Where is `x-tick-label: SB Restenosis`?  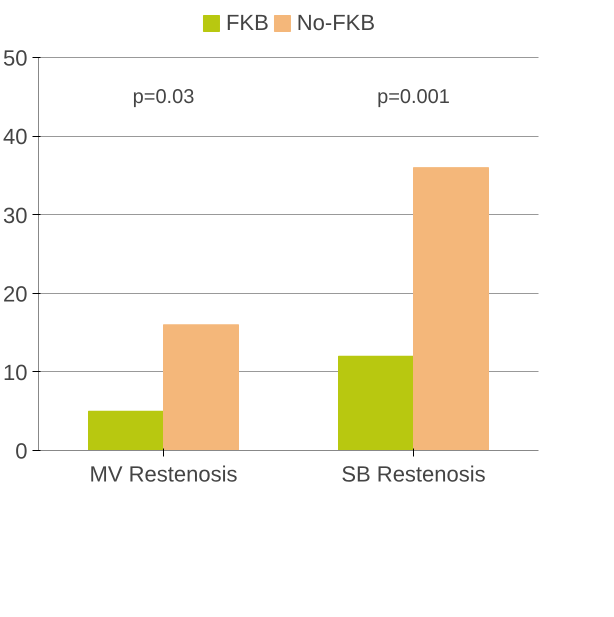 x-tick-label: SB Restenosis is located at coordinates (413, 474).